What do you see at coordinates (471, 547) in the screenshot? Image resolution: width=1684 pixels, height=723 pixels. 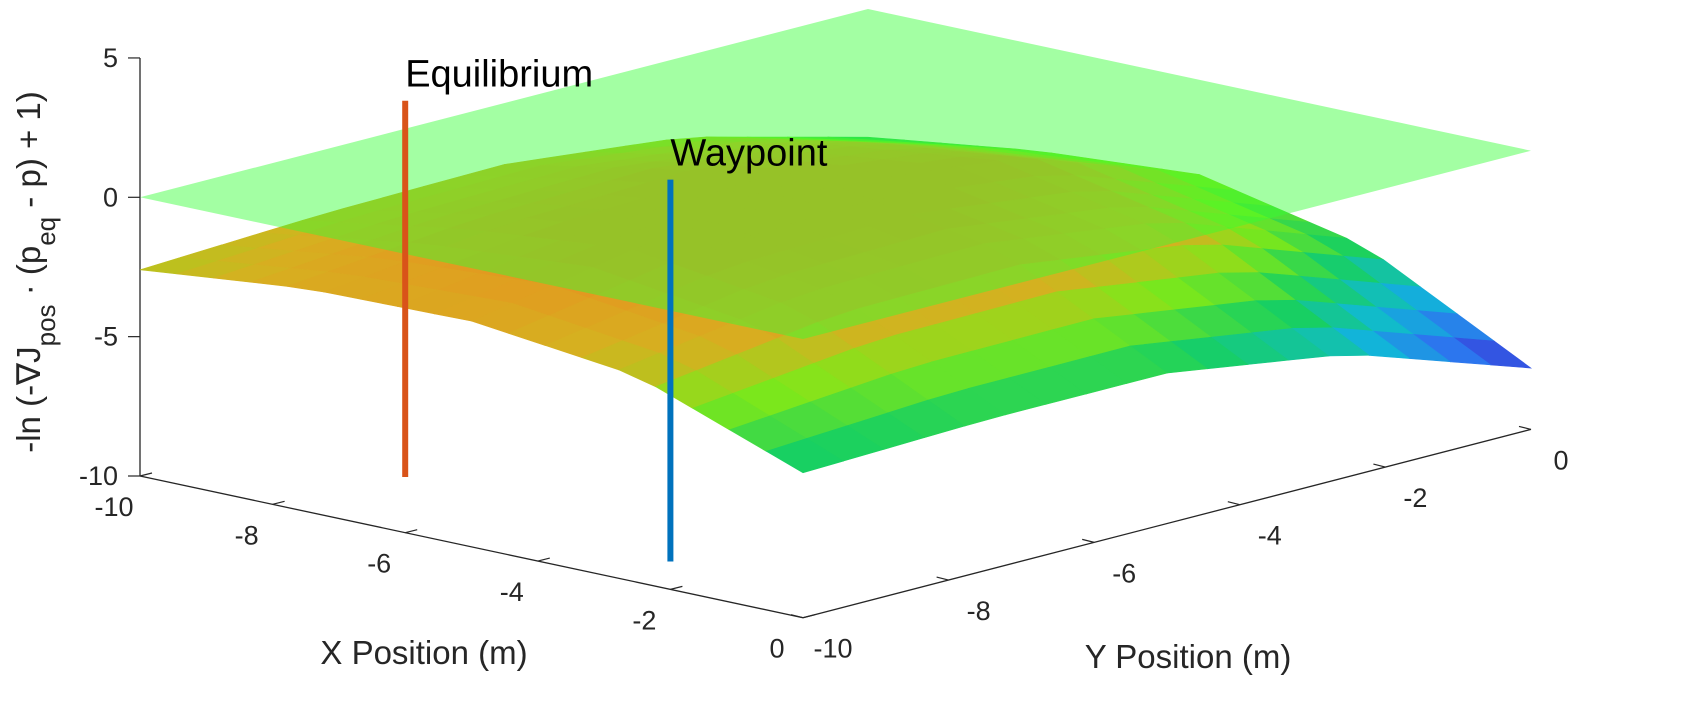 I see `x-axis-line` at bounding box center [471, 547].